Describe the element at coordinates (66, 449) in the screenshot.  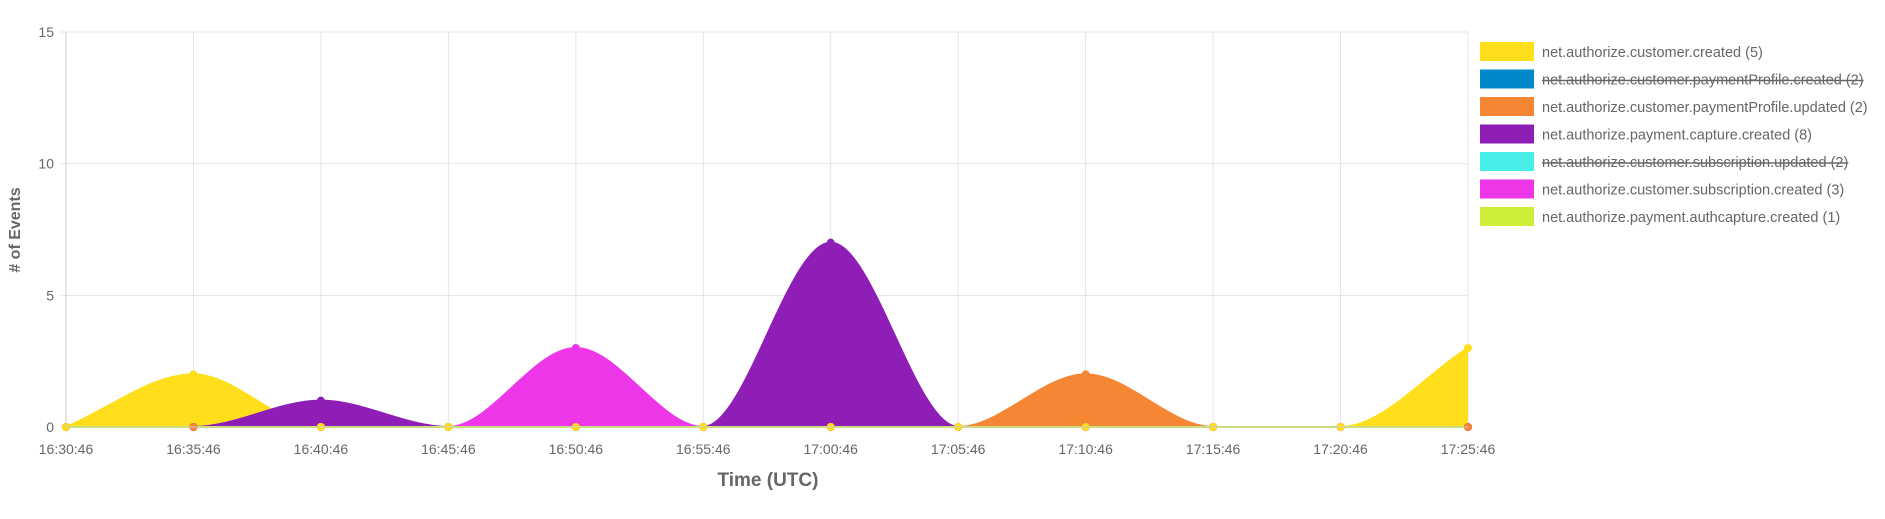
I see `x-tick-label: 16:30:46` at that location.